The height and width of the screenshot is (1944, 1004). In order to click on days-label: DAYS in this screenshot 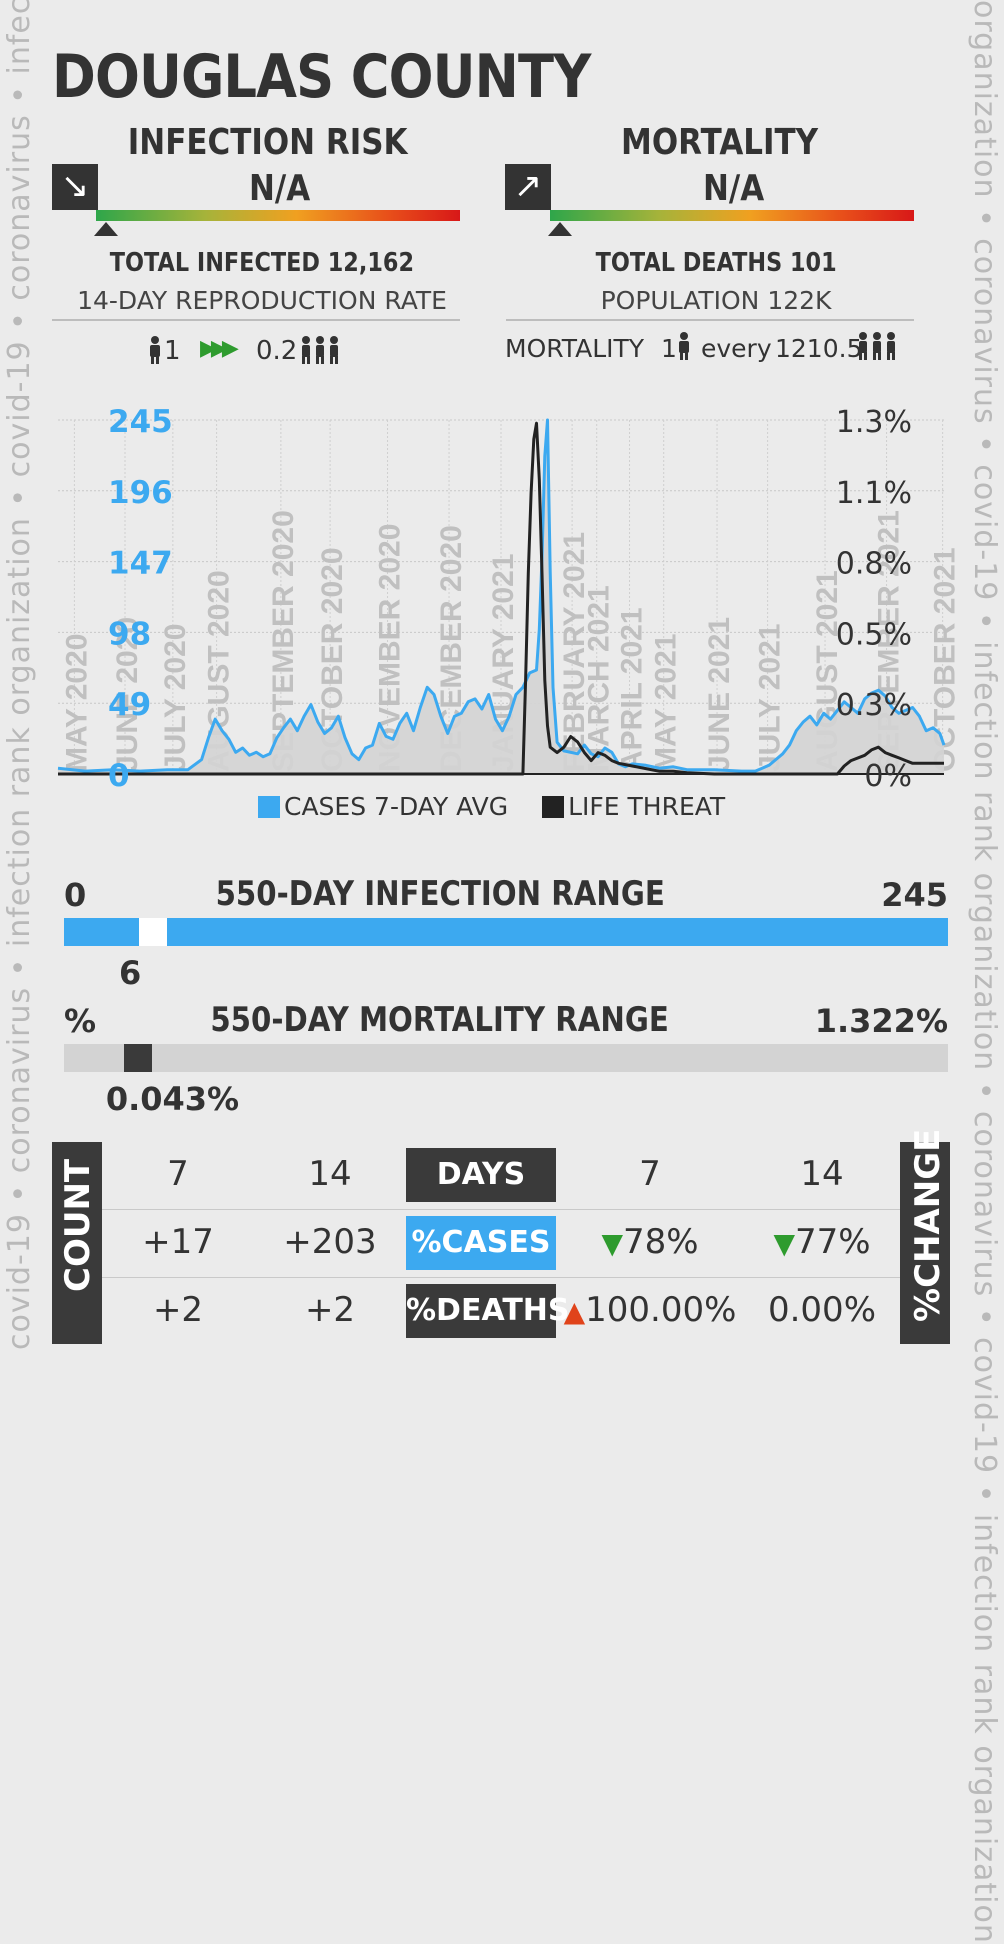, I will do `click(481, 1175)`.